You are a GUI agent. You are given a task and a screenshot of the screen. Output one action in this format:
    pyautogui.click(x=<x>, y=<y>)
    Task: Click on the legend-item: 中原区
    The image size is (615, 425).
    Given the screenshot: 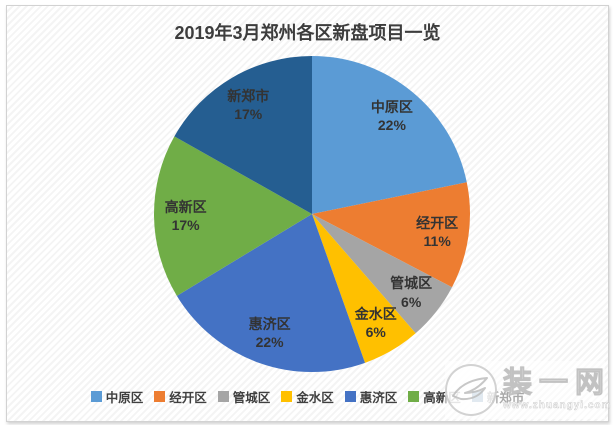 What is the action you would take?
    pyautogui.click(x=117, y=396)
    